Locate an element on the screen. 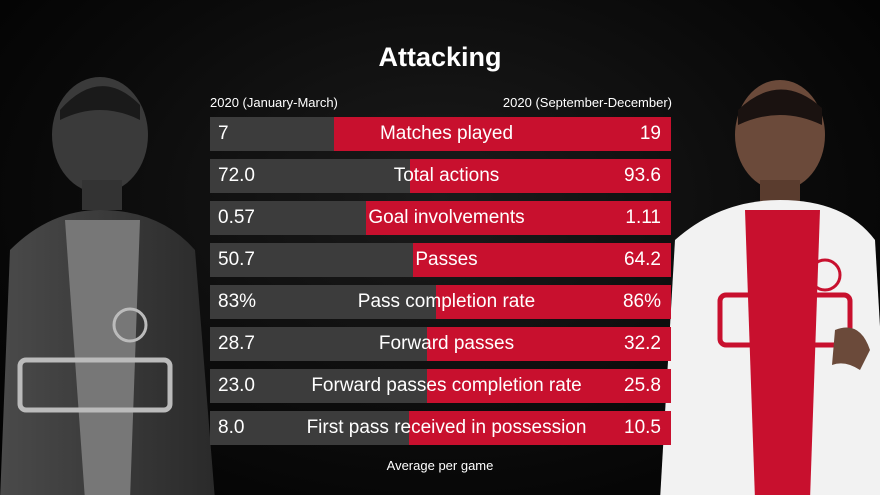 Image resolution: width=880 pixels, height=495 pixels. right-value-label: 64.2 is located at coordinates (642, 259).